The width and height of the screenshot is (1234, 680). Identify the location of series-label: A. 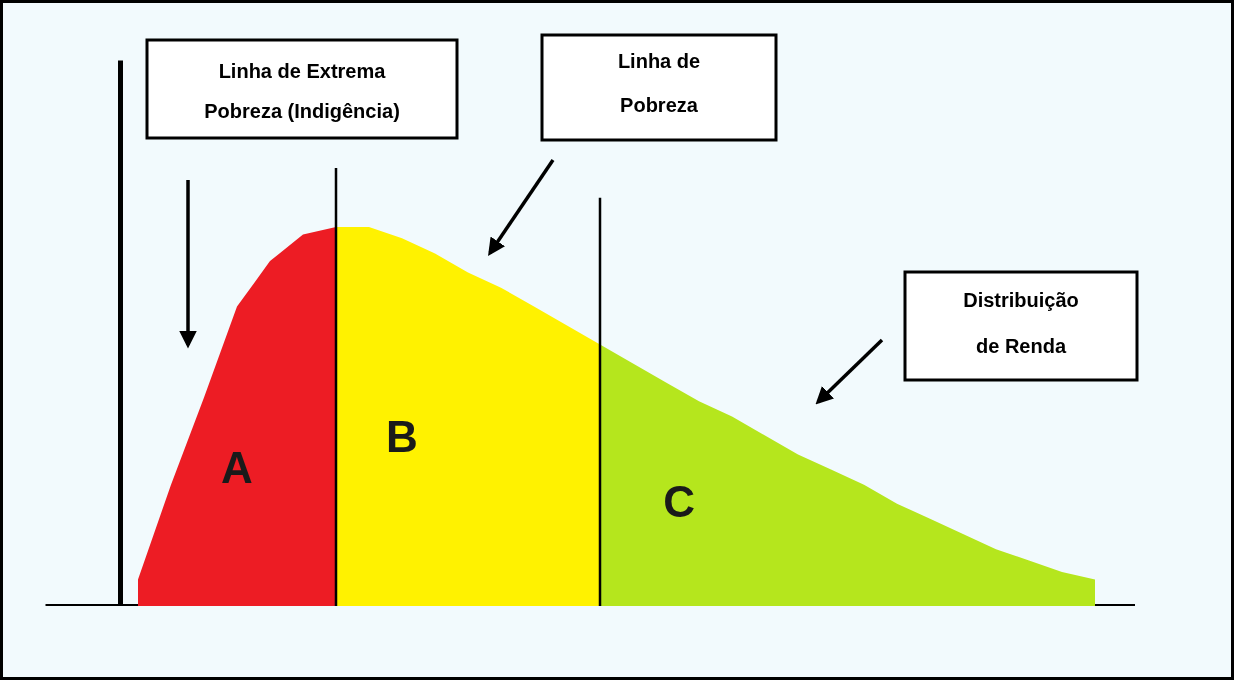
(237, 467).